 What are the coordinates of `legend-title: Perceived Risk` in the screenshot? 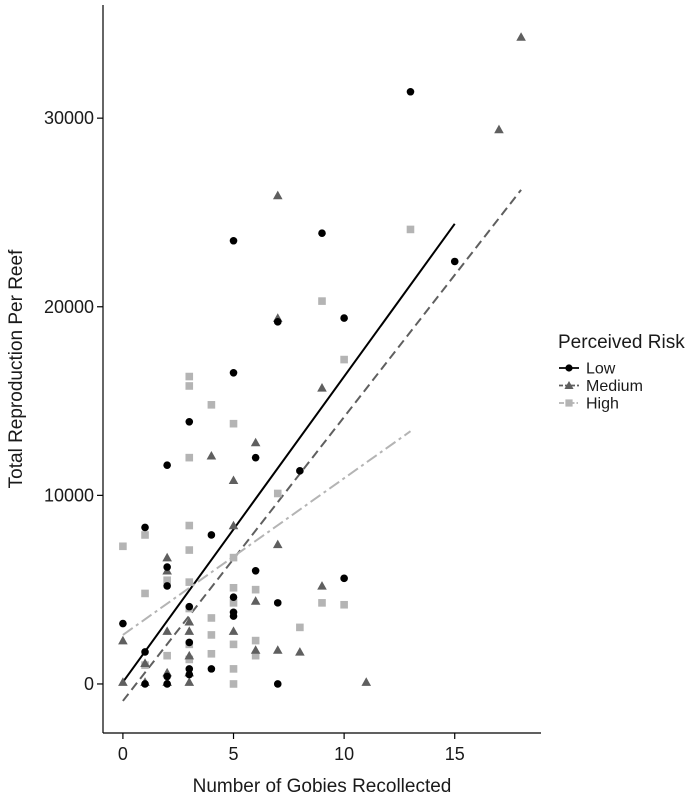 It's located at (621, 342).